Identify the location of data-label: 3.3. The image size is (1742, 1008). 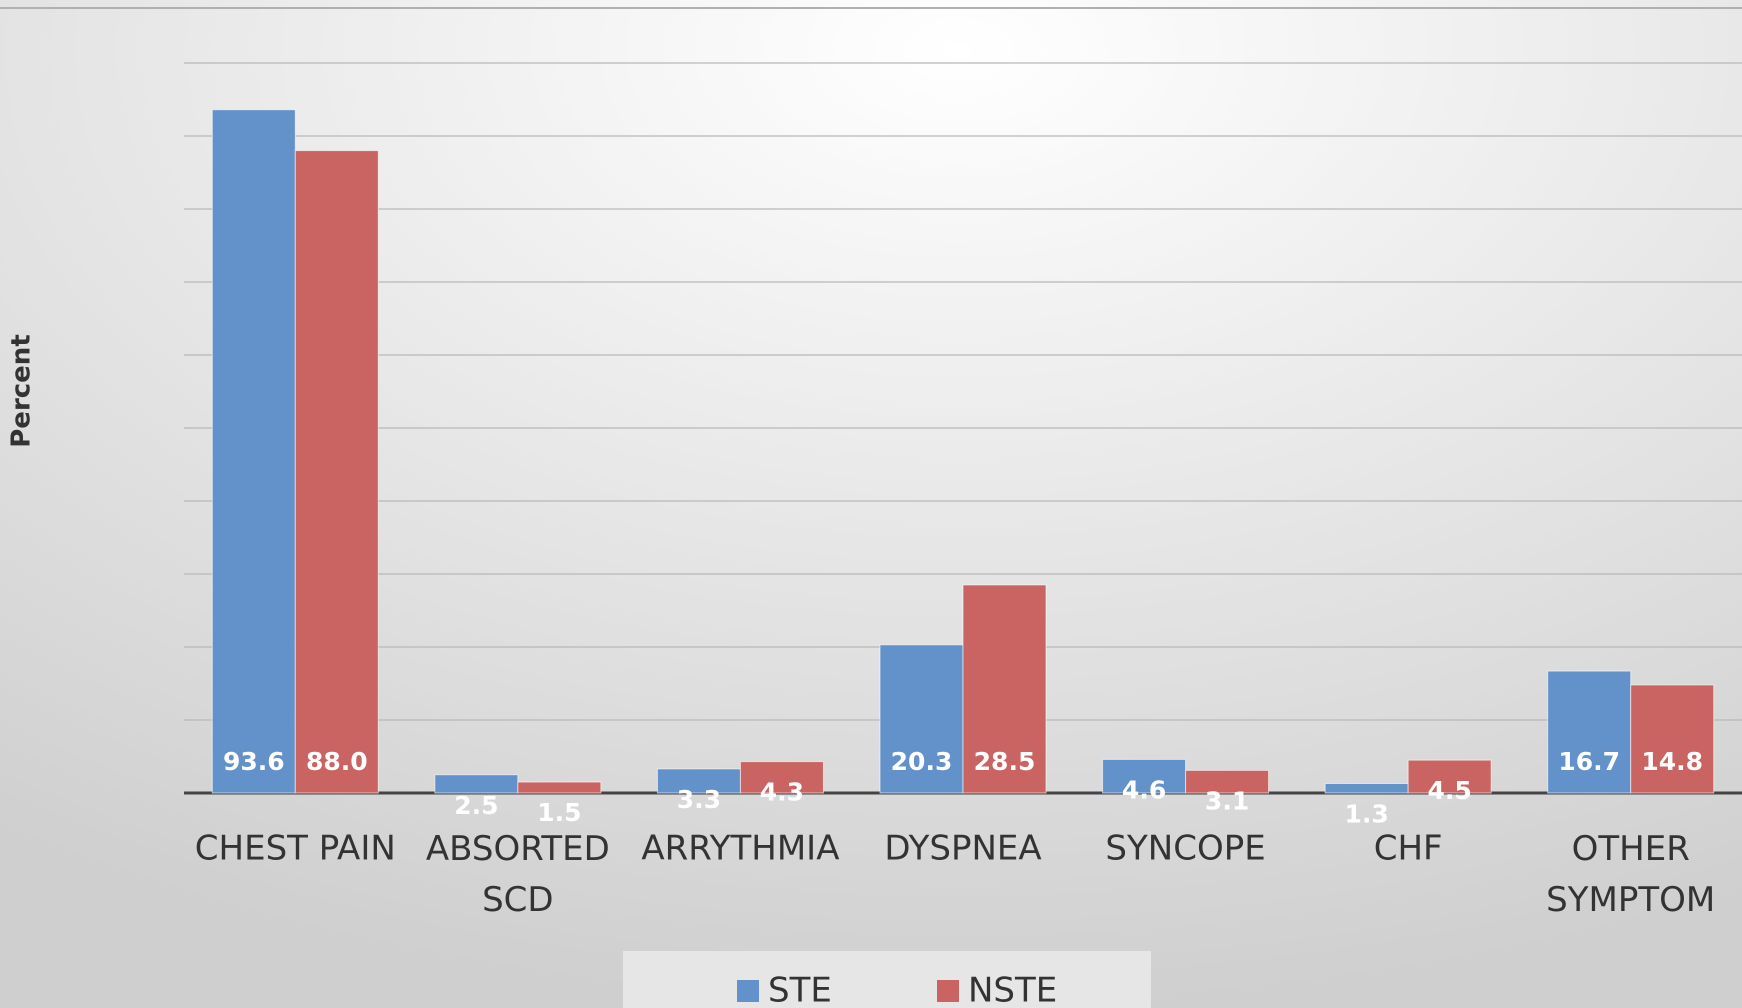
(699, 799).